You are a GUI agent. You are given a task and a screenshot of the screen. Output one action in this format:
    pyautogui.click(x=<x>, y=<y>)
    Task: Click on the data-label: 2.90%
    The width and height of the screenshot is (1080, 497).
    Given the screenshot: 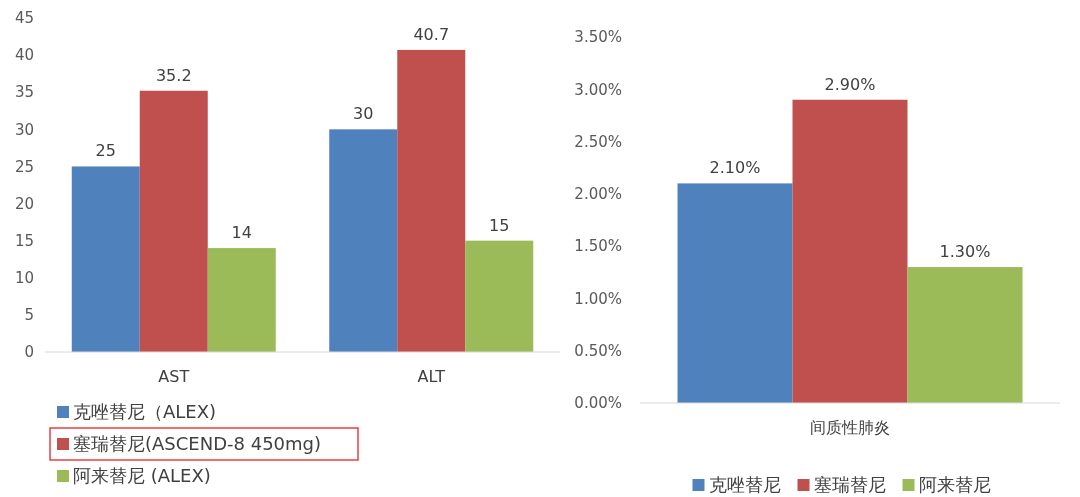 What is the action you would take?
    pyautogui.click(x=850, y=84)
    